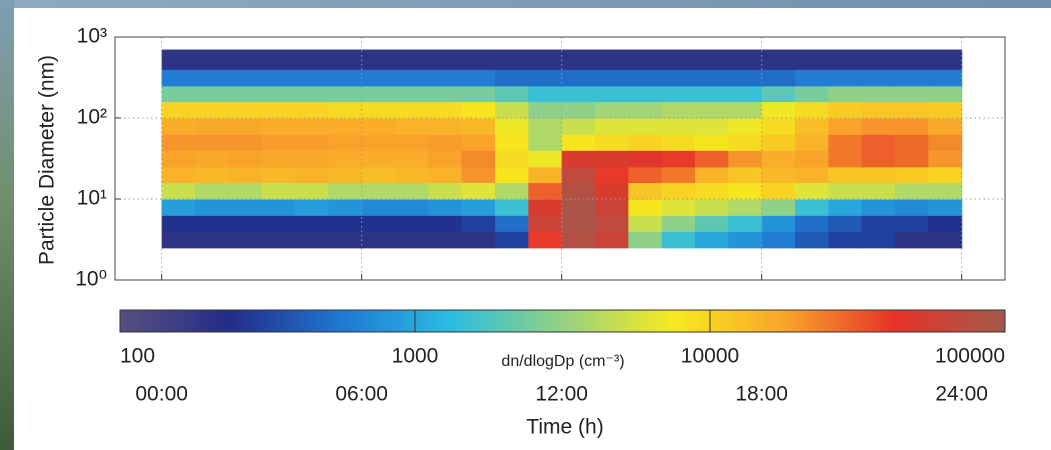 The height and width of the screenshot is (450, 1051). What do you see at coordinates (970, 356) in the screenshot?
I see `colorbar-tick-label: 100000` at bounding box center [970, 356].